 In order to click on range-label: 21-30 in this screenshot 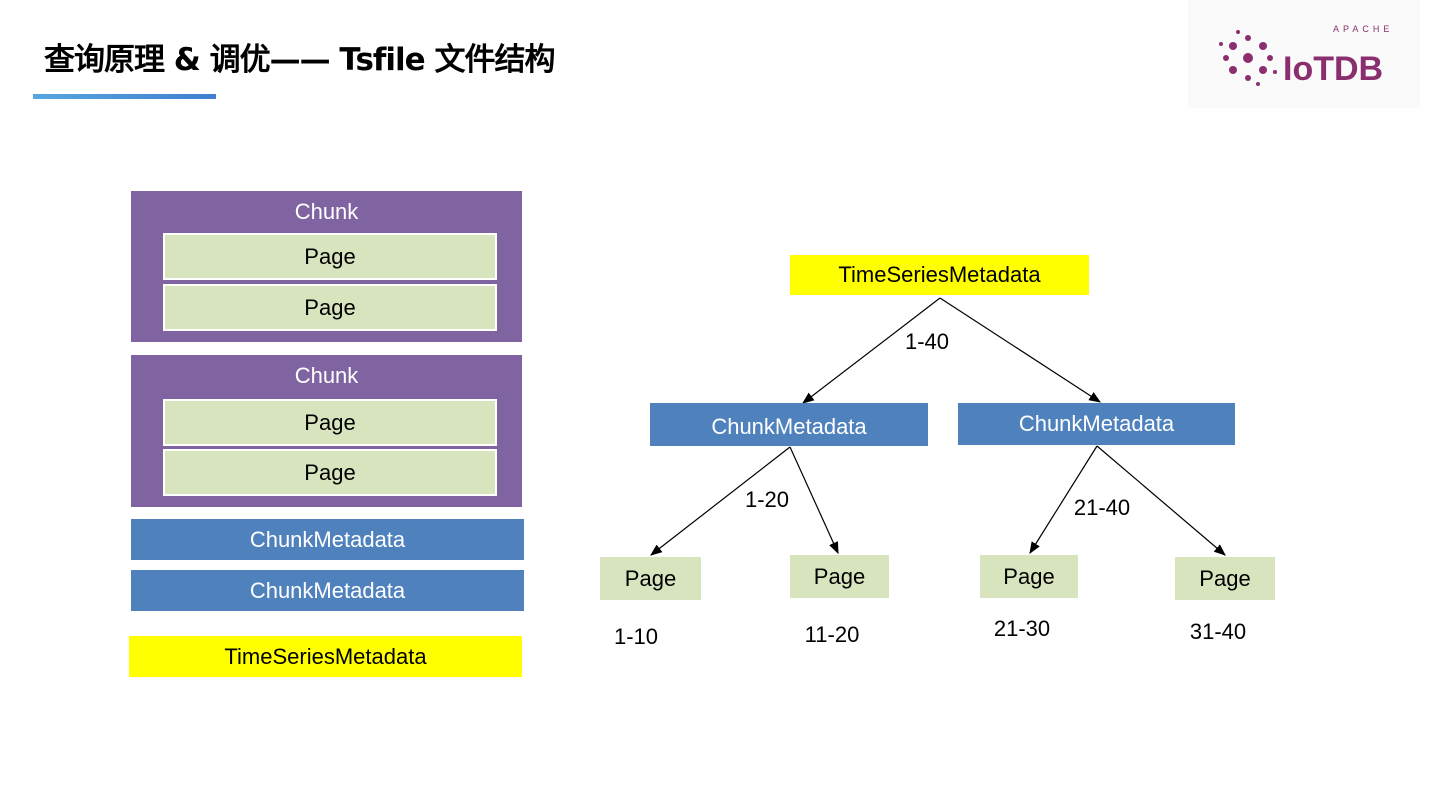, I will do `click(1022, 628)`.